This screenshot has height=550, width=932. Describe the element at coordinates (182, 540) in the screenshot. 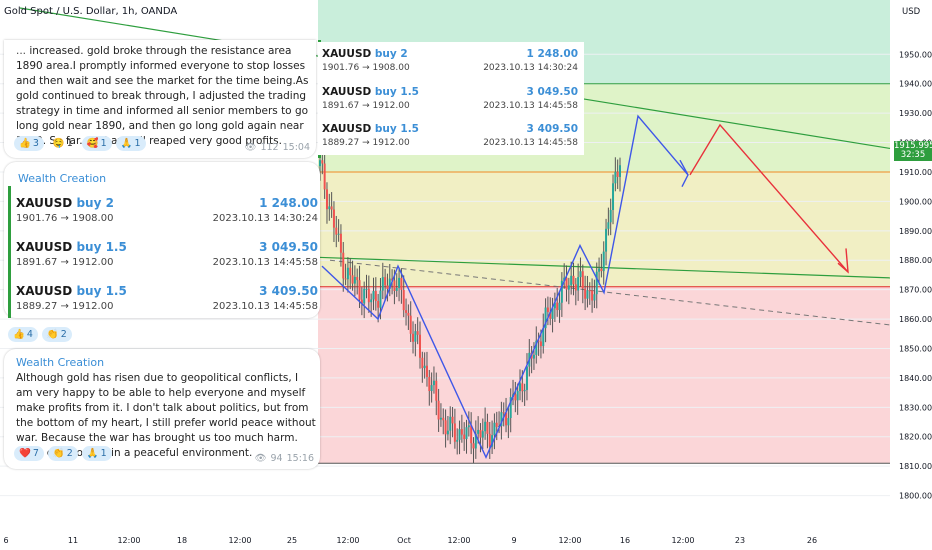

I see `time-tick-label: 18` at that location.